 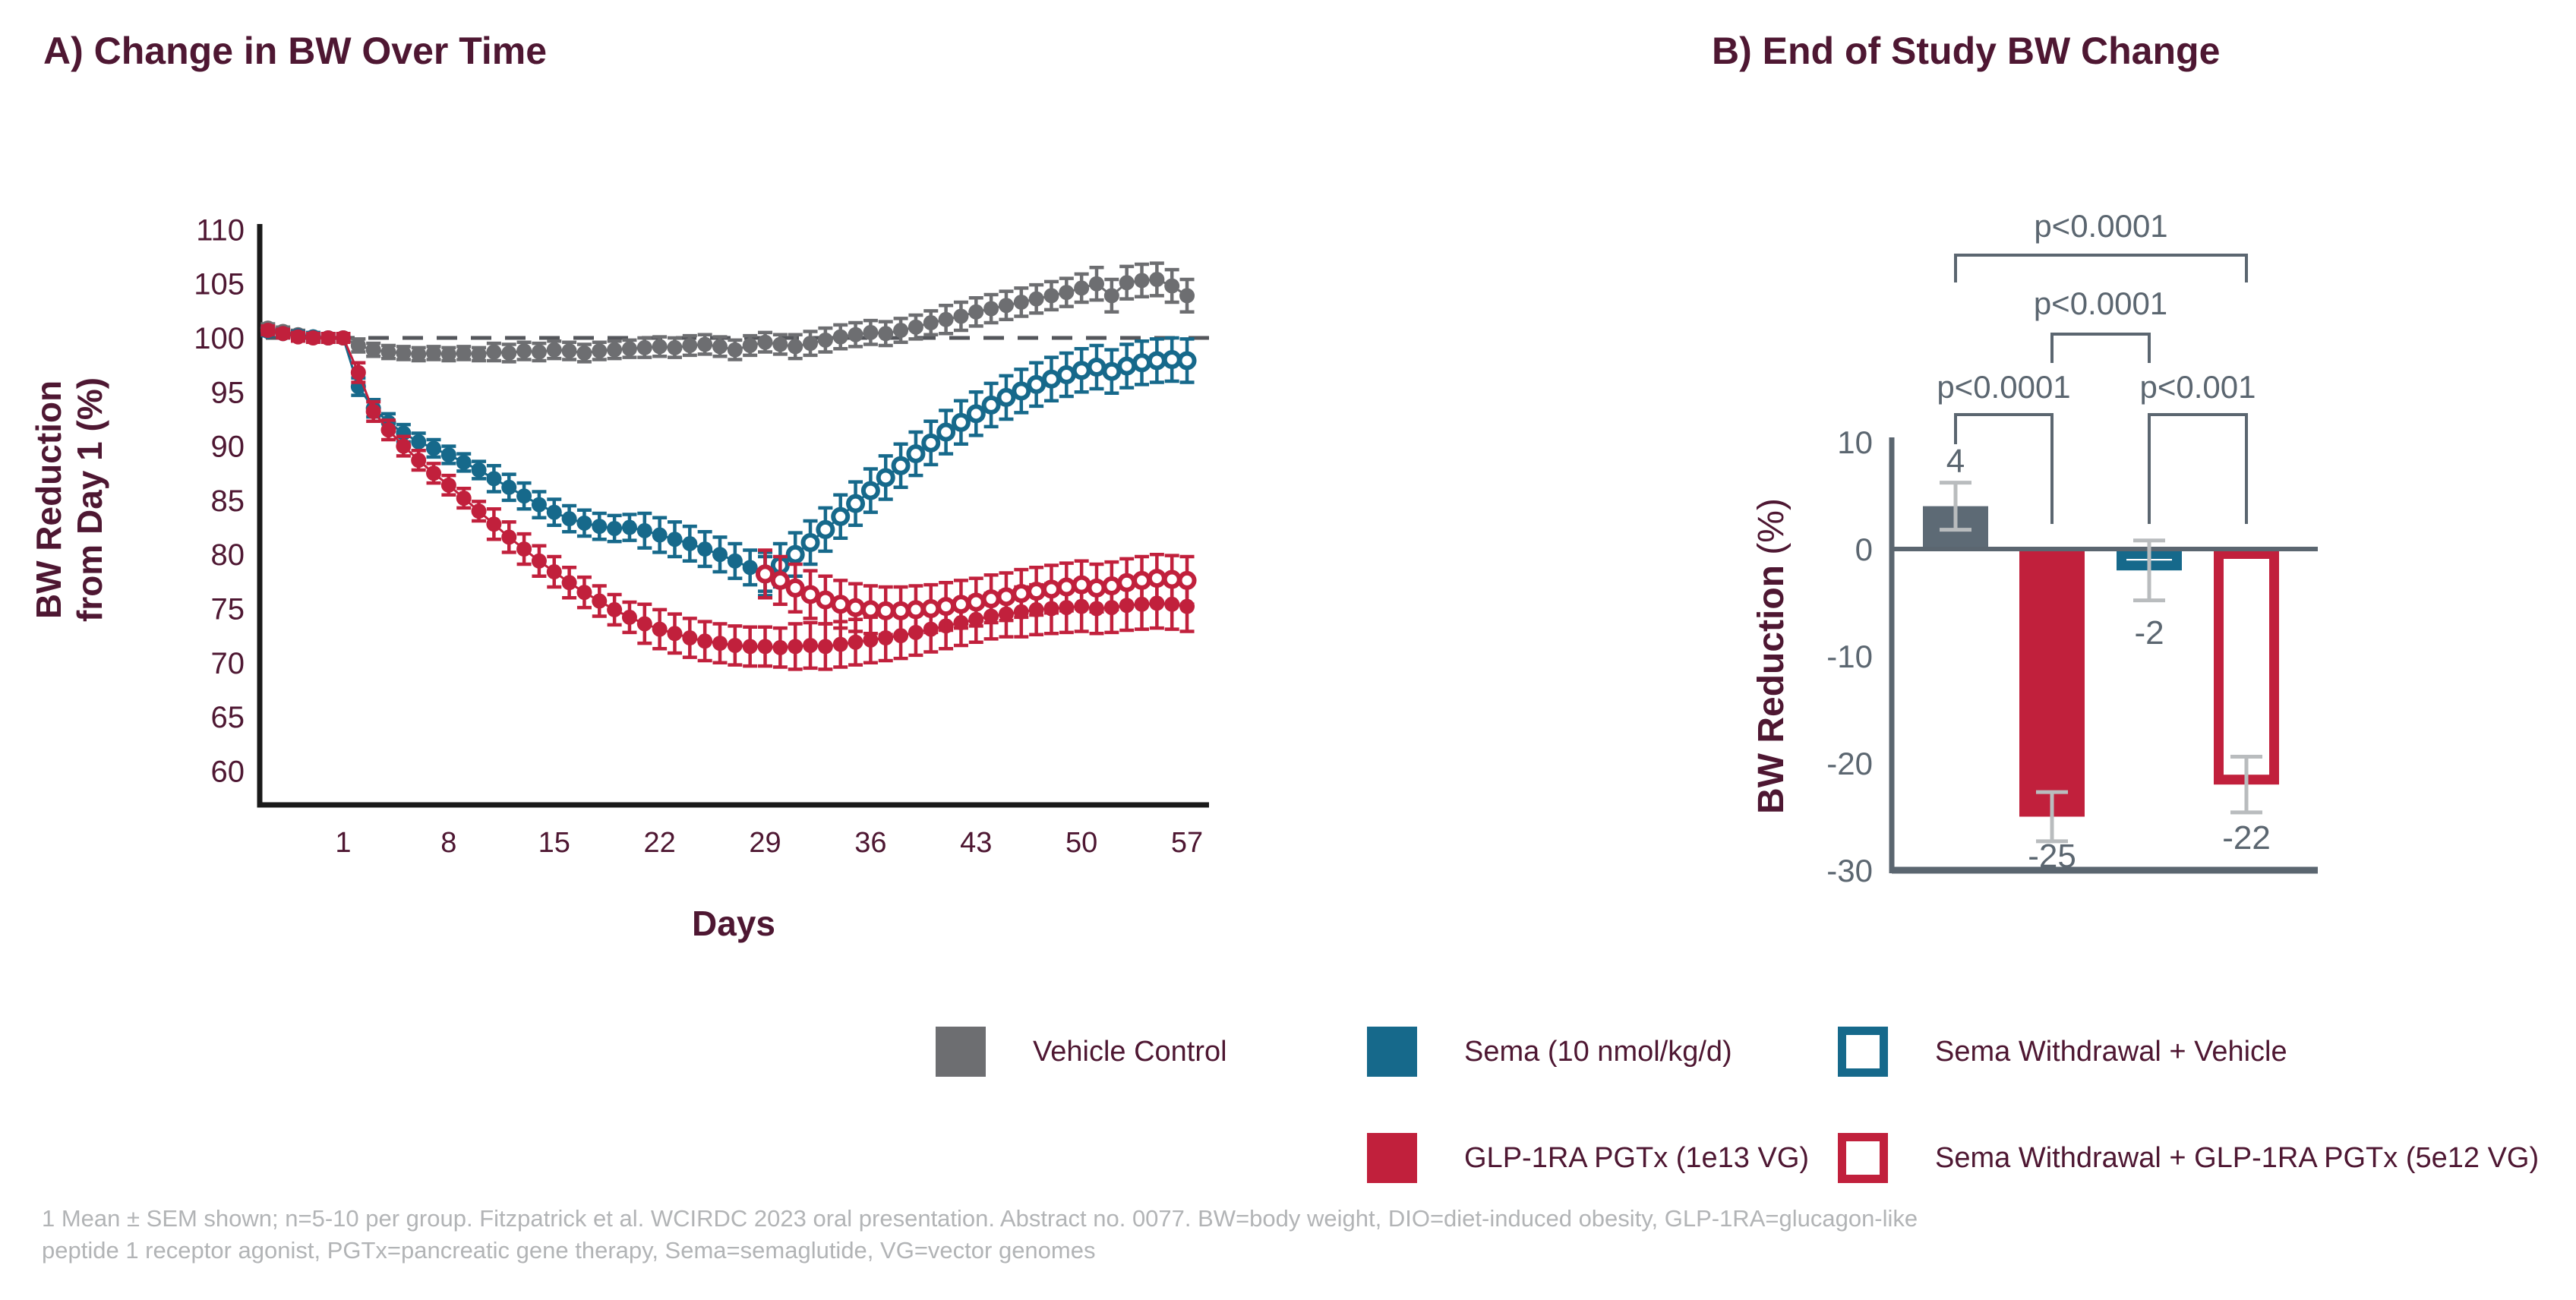 What do you see at coordinates (516, 458) in the screenshot?
I see `series-sema-10-nmol-kg-d` at bounding box center [516, 458].